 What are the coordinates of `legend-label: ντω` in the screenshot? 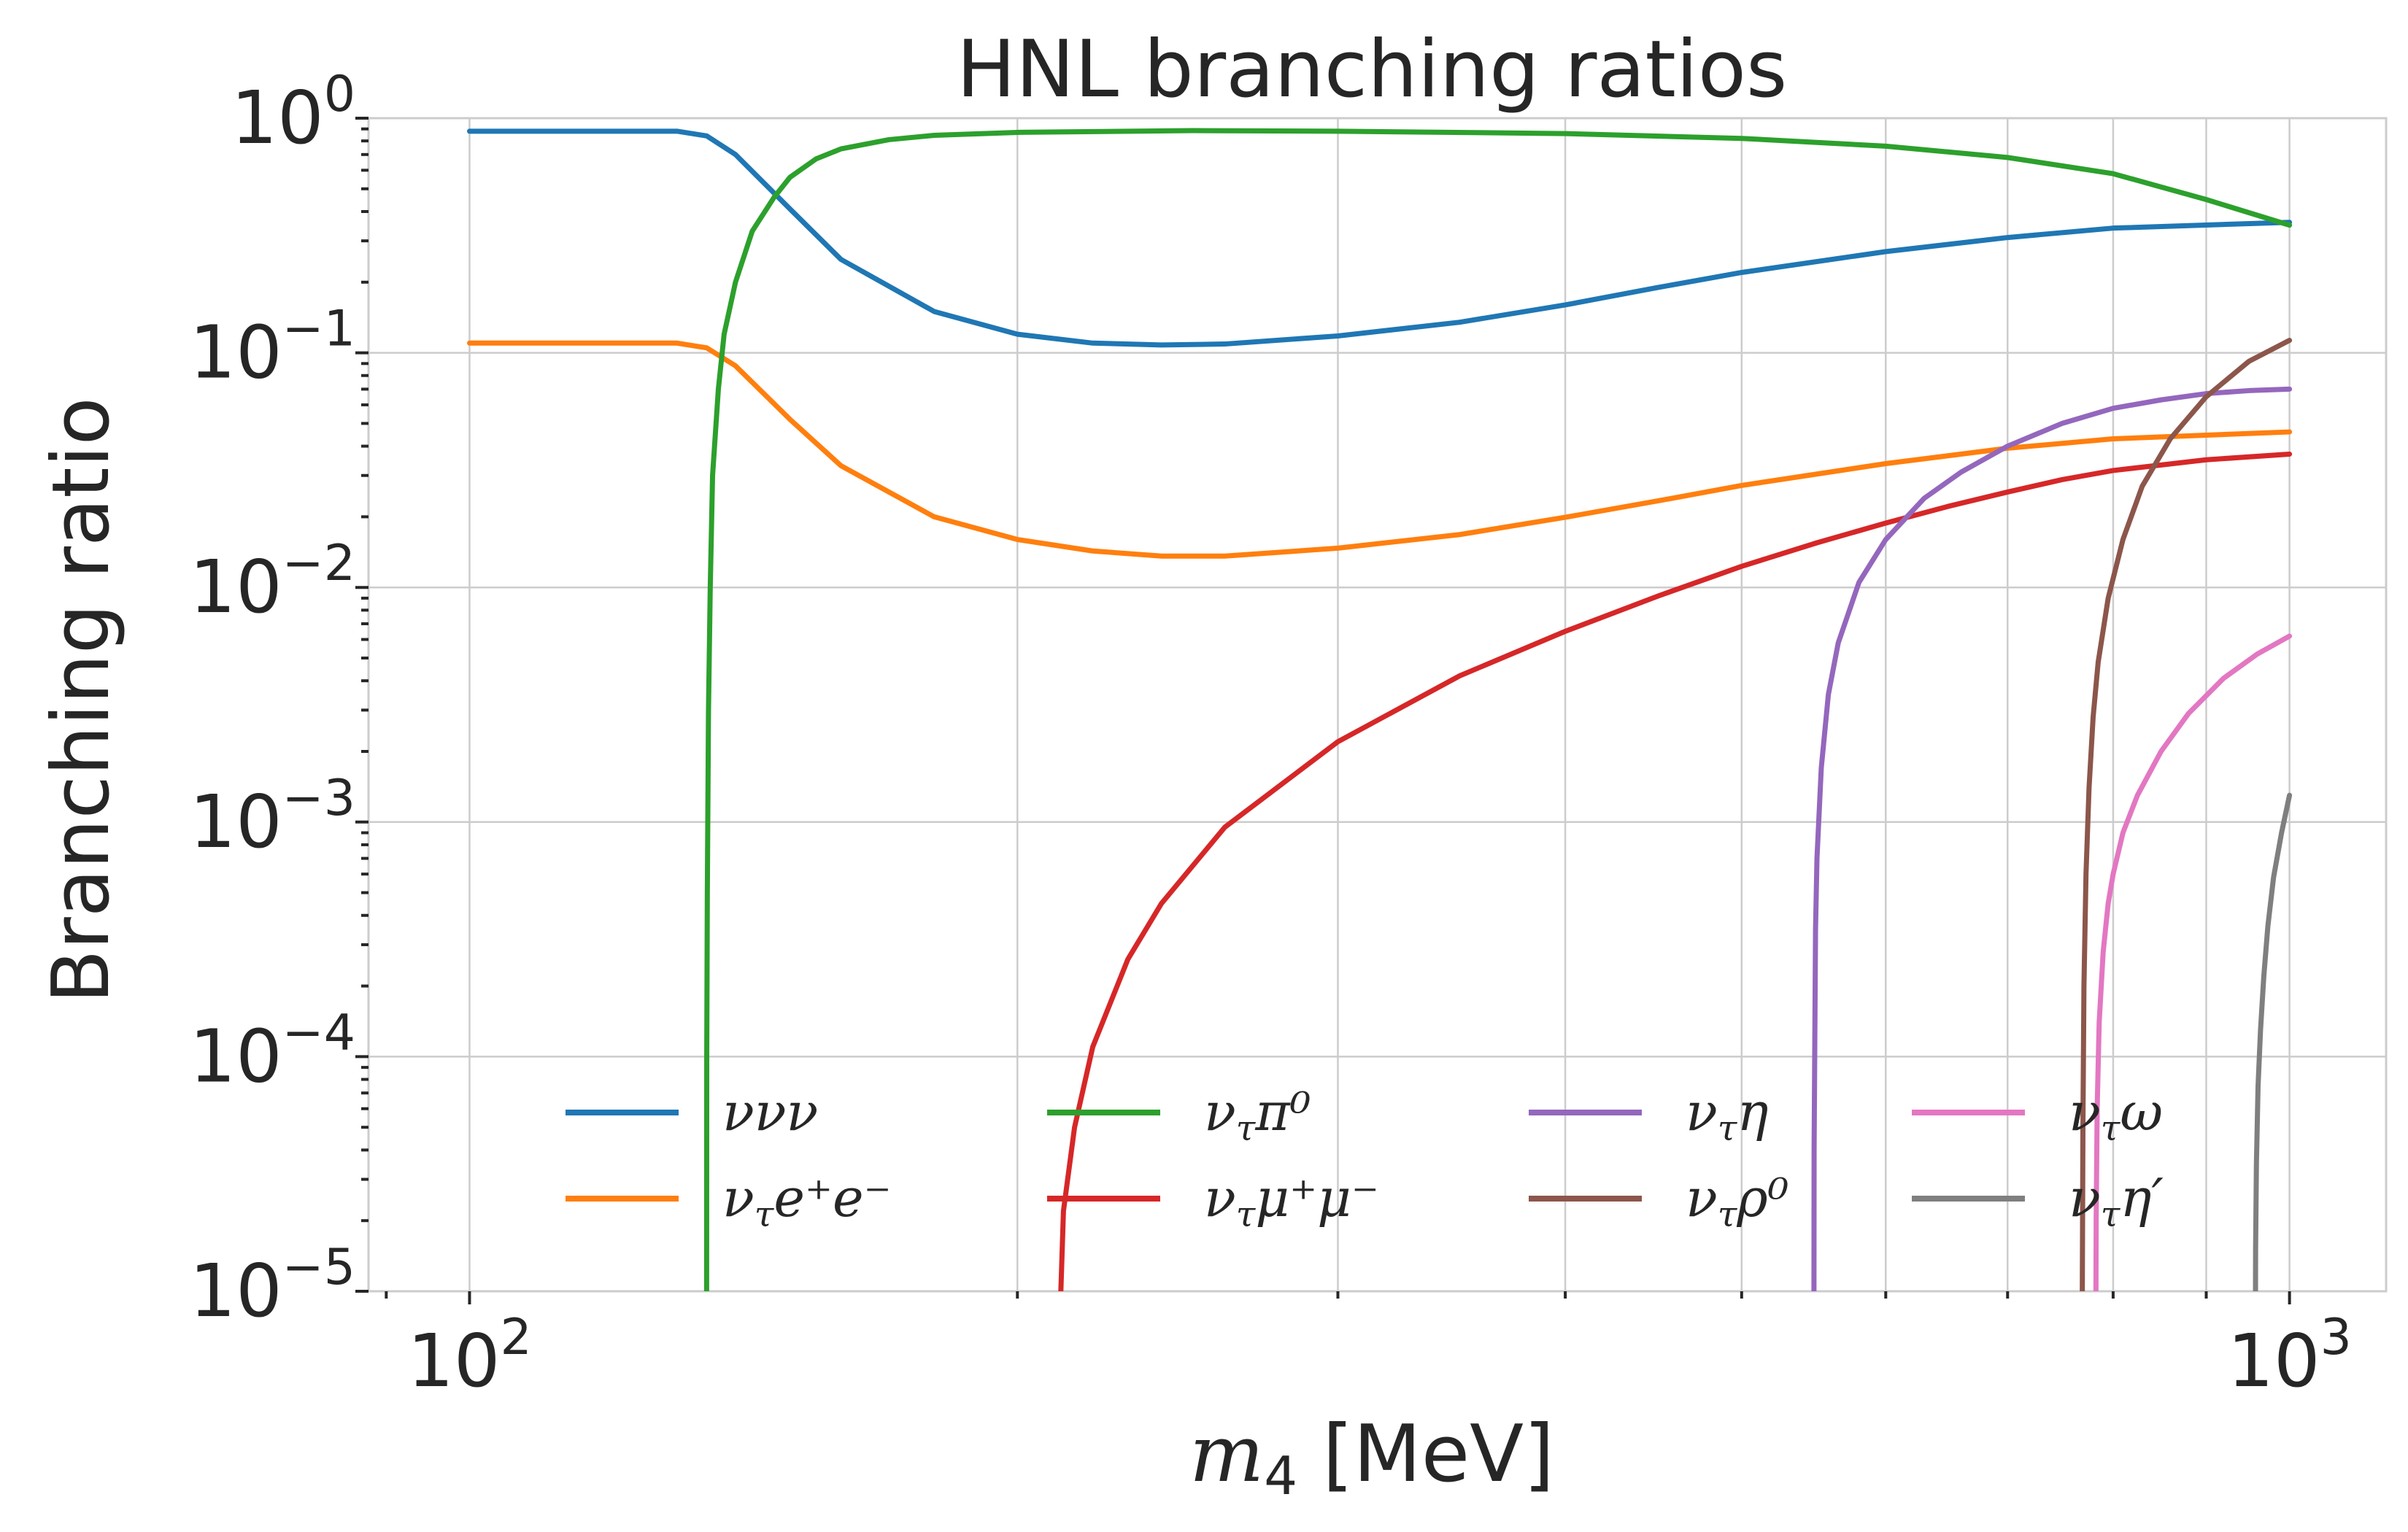 It's located at (2116, 1115).